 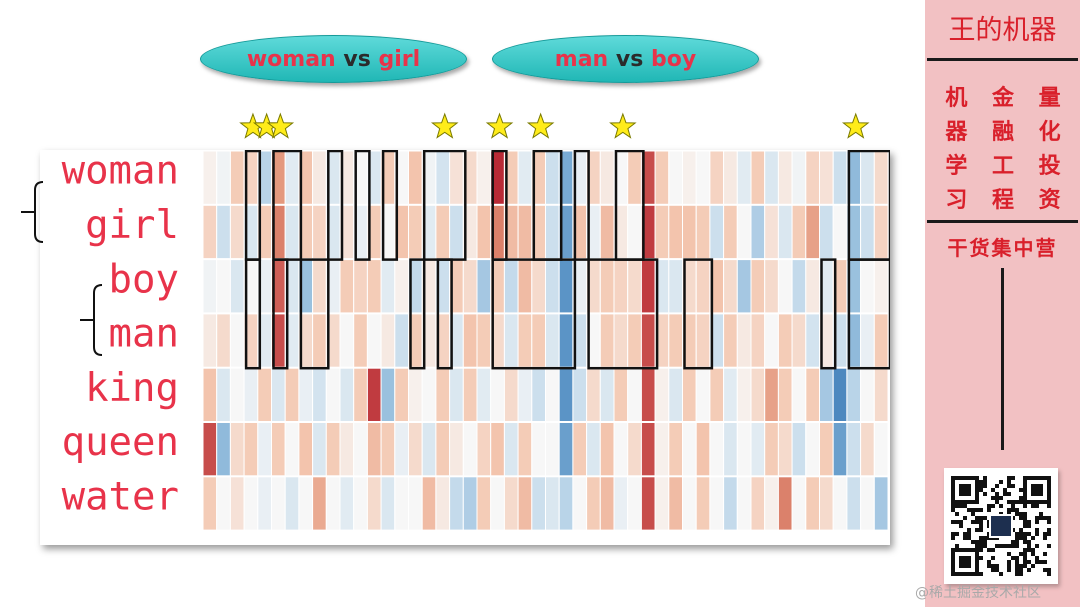 I want to click on pill-woman-vs-girl: woman vs girl, so click(x=333, y=59).